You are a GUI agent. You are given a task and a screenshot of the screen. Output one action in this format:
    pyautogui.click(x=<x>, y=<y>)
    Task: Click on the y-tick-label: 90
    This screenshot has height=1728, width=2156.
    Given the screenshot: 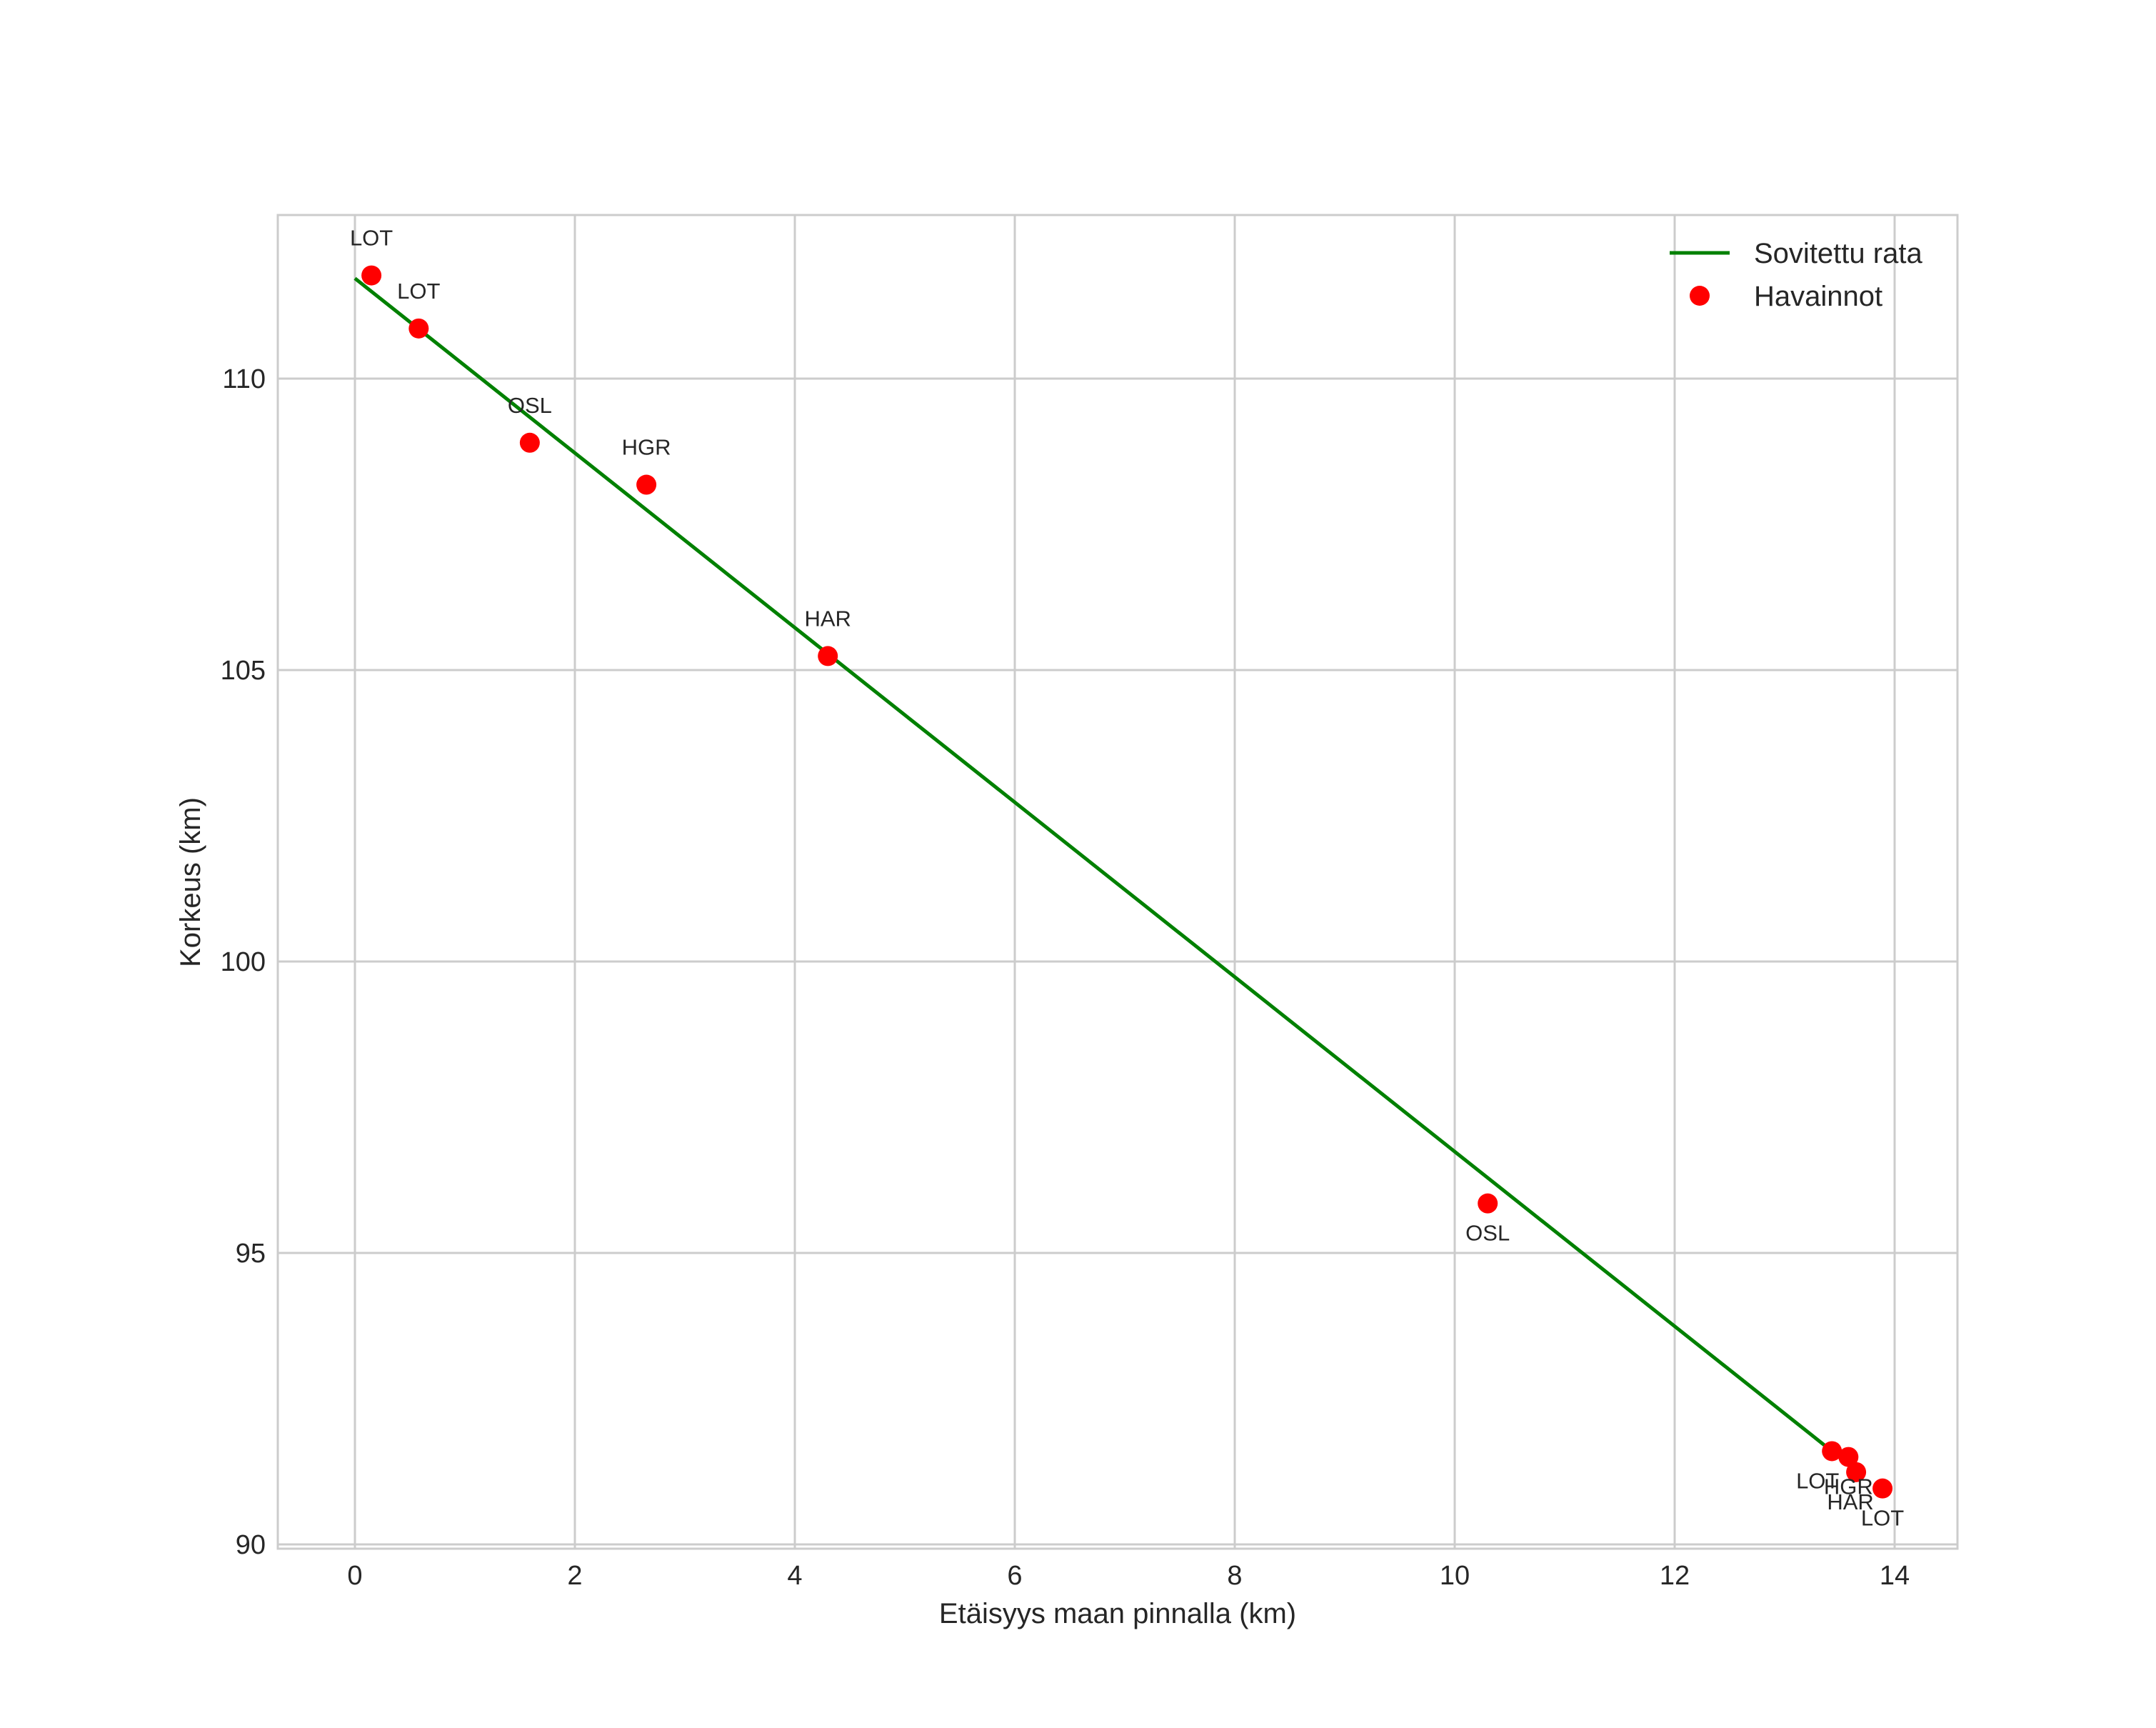 What is the action you would take?
    pyautogui.click(x=251, y=1545)
    